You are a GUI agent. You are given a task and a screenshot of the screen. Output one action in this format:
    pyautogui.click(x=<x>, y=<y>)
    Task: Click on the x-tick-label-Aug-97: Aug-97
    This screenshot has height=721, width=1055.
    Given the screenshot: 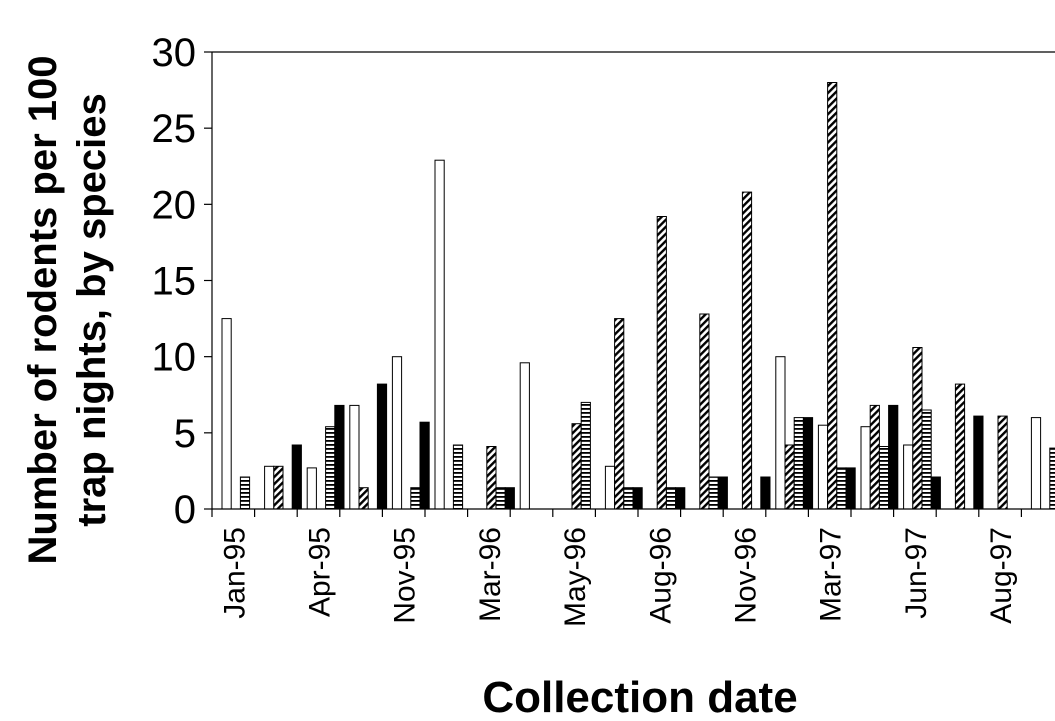 What is the action you would take?
    pyautogui.click(x=1001, y=575)
    